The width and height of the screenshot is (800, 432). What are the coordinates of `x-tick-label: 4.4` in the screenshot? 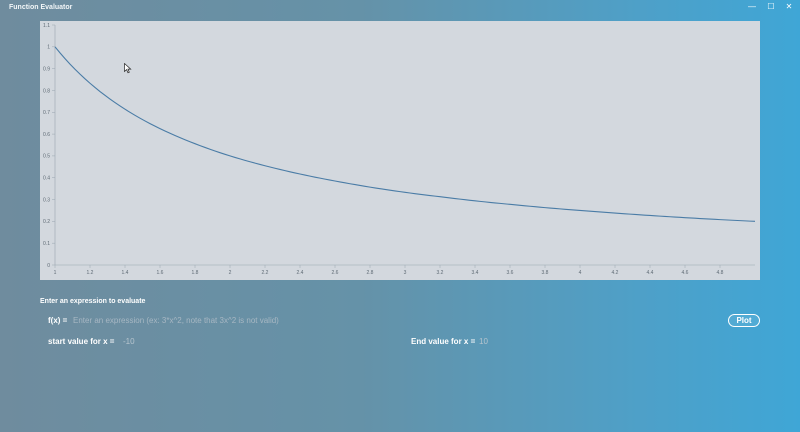 It's located at (650, 273).